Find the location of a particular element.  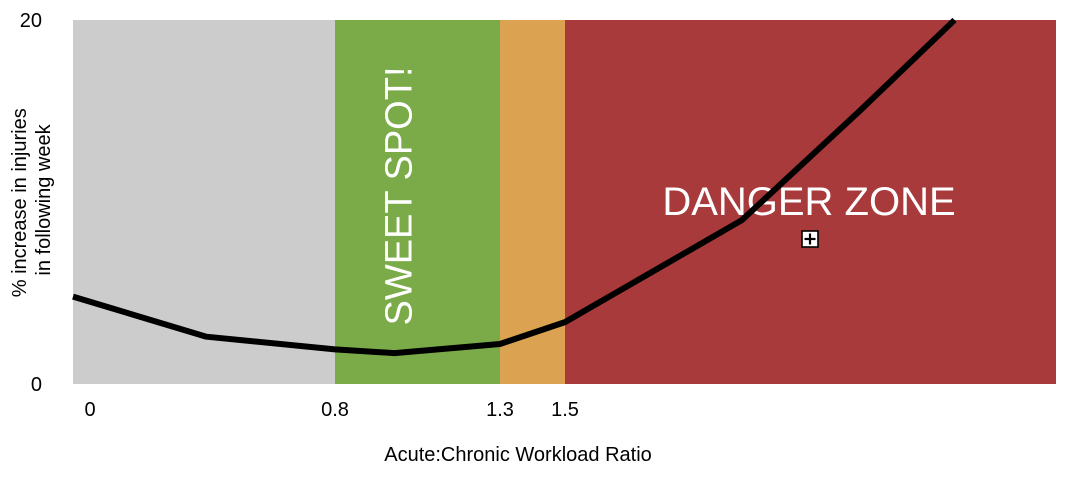

y-tick-labels: 0 20 is located at coordinates (31, 203).